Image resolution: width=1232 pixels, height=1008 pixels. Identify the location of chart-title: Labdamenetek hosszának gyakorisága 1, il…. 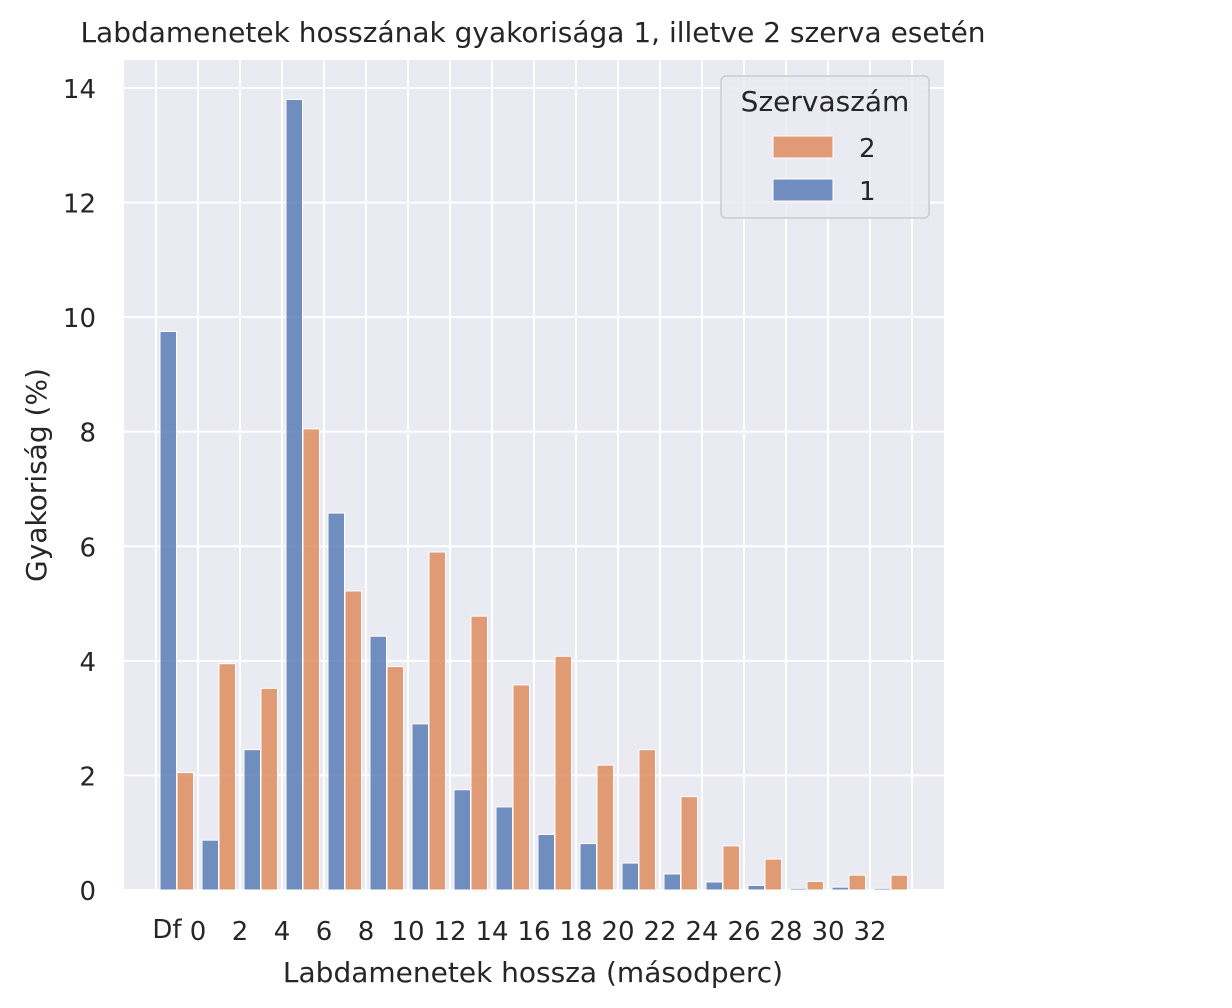
(532, 32).